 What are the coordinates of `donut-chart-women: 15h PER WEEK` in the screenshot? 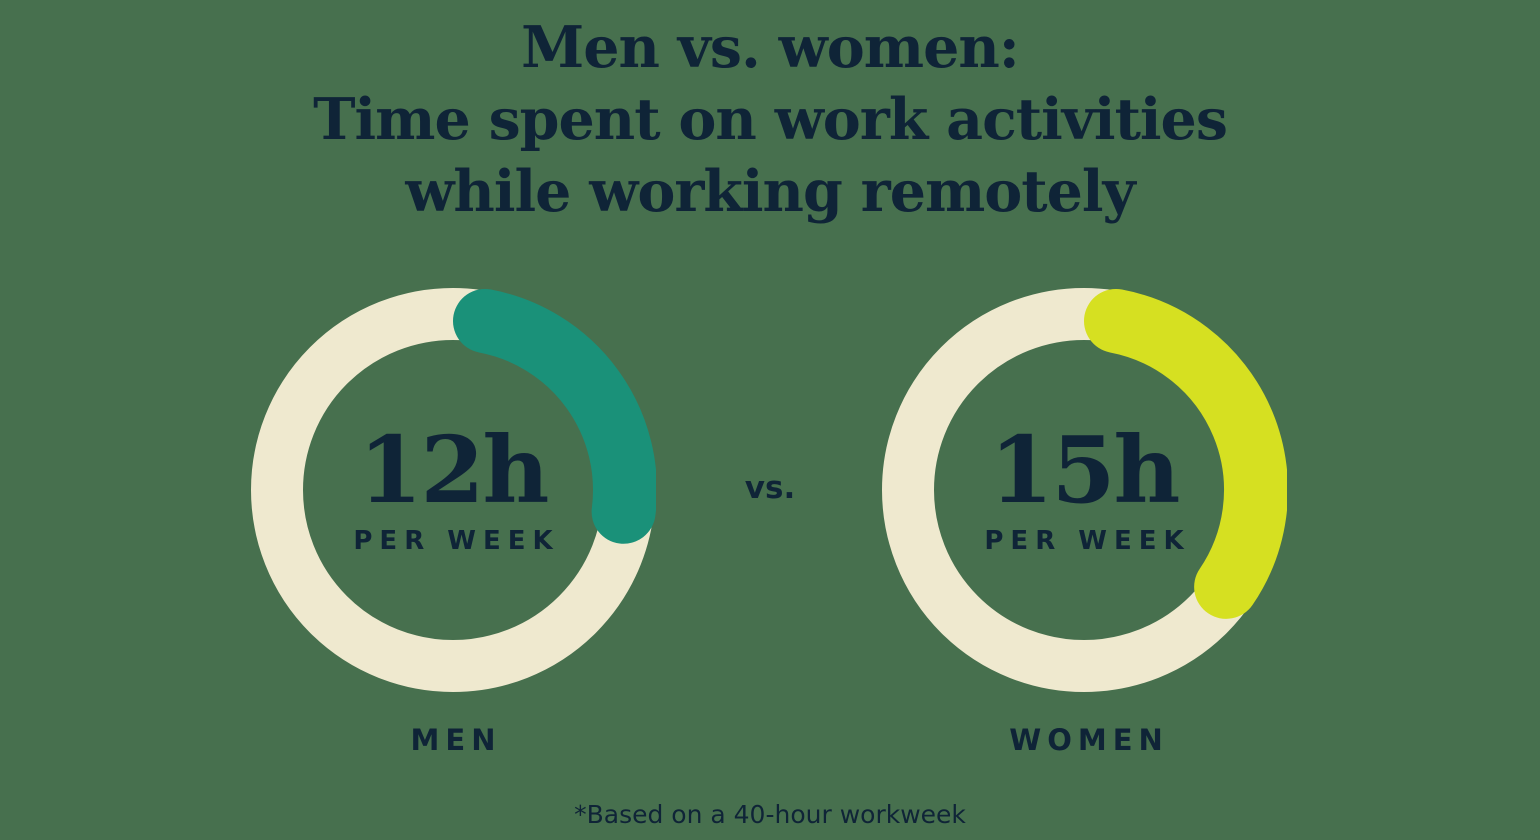 It's located at (1084, 490).